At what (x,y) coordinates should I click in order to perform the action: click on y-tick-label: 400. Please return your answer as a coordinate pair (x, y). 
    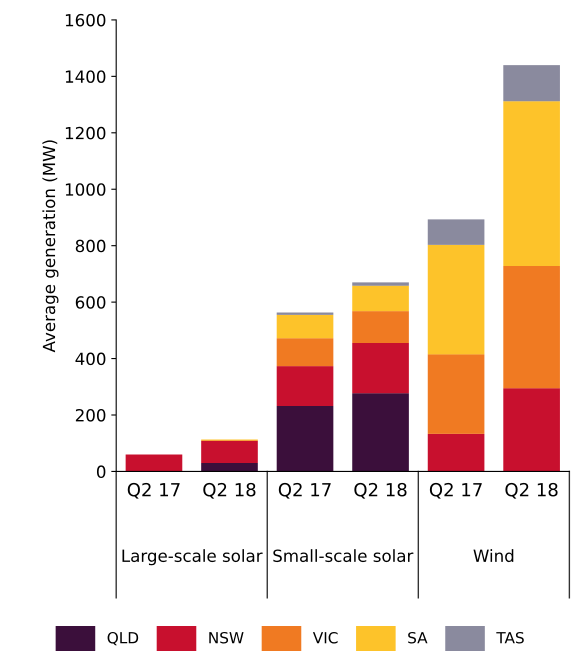
    Looking at the image, I should click on (90, 359).